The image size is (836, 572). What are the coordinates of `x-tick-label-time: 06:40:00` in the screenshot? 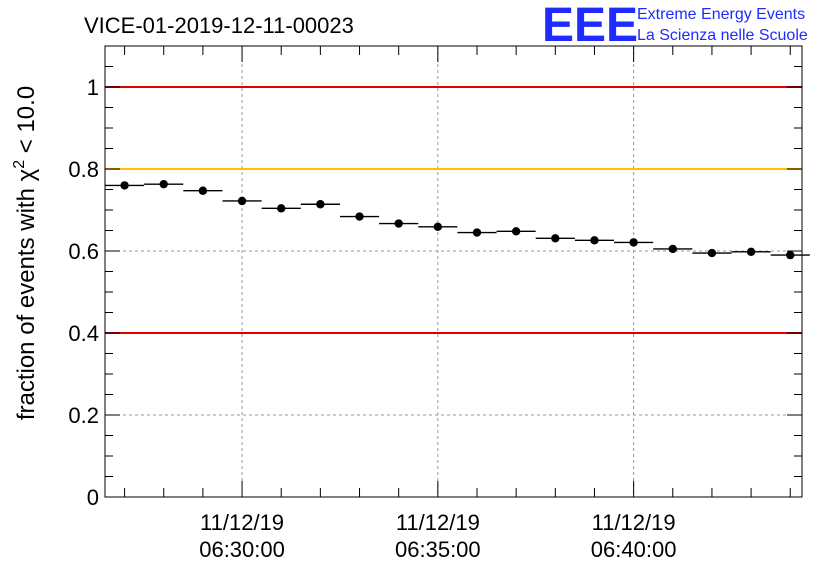 It's located at (634, 549).